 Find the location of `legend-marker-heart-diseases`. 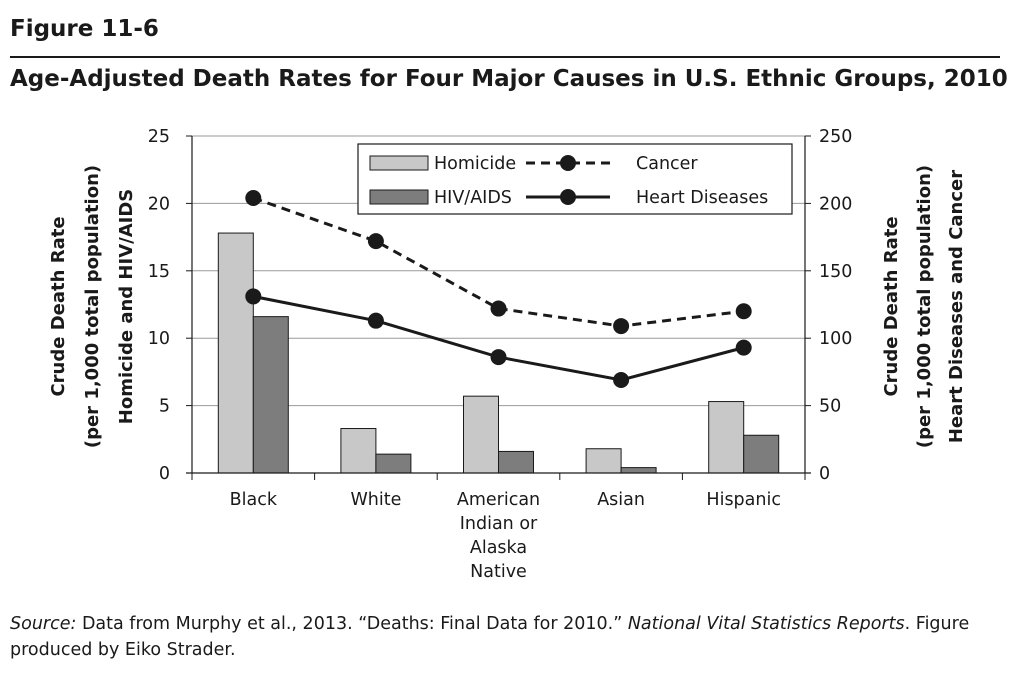

legend-marker-heart-diseases is located at coordinates (568, 197).